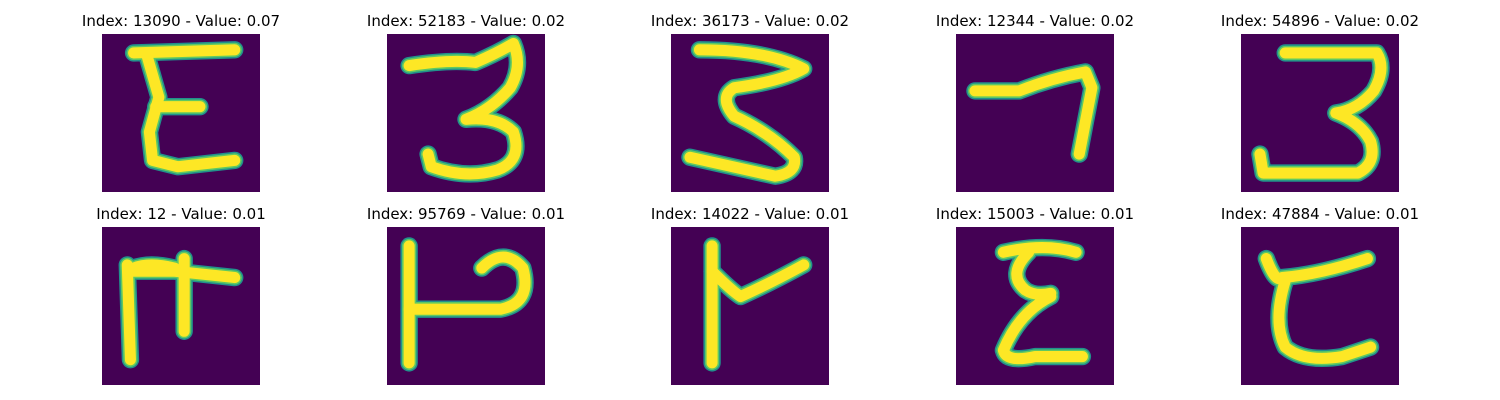 The width and height of the screenshot is (1500, 400). What do you see at coordinates (1320, 21) in the screenshot?
I see `panel-title: Index: 54896 - Value: 0.02` at bounding box center [1320, 21].